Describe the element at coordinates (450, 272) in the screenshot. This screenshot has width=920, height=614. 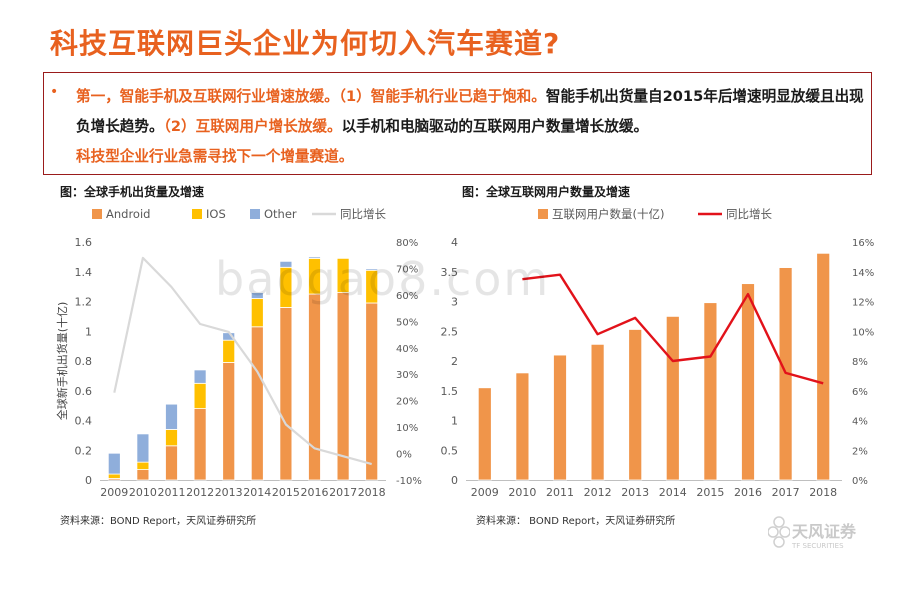
I see `y-tick-label: 3.5` at that location.